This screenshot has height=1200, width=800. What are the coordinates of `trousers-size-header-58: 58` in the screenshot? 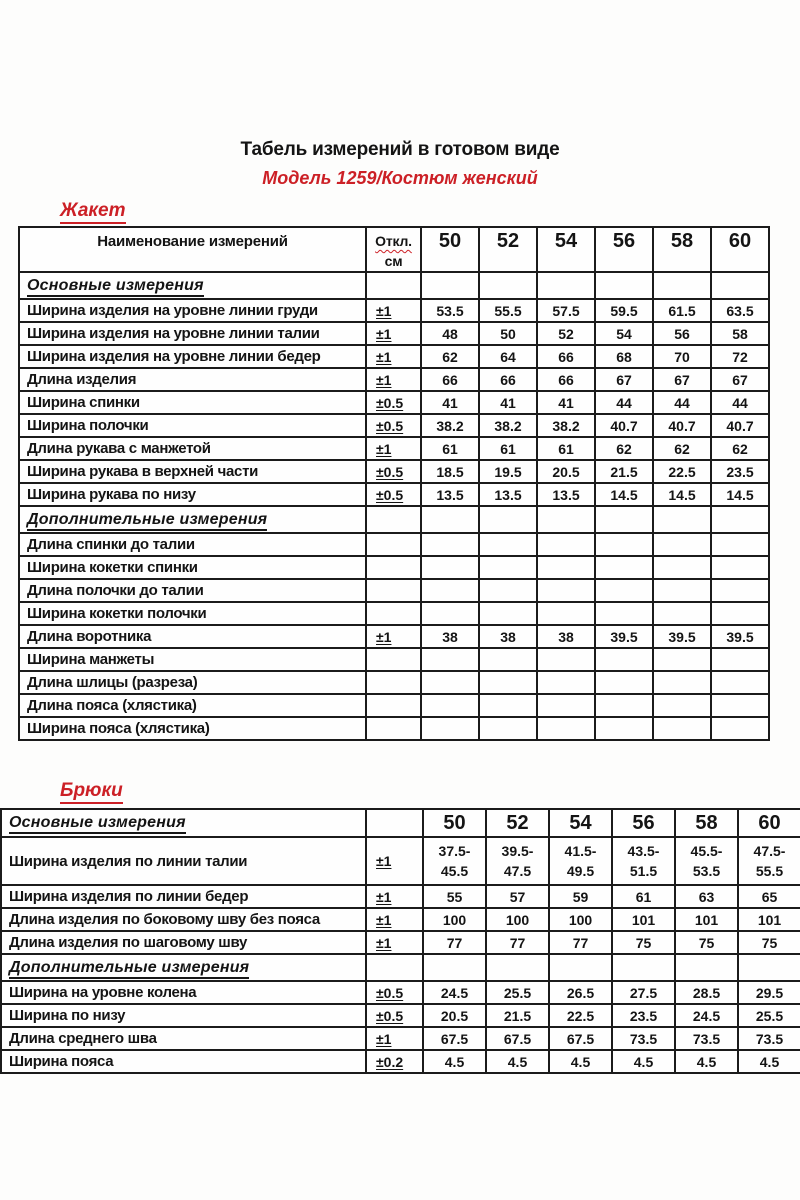 It's located at (706, 823).